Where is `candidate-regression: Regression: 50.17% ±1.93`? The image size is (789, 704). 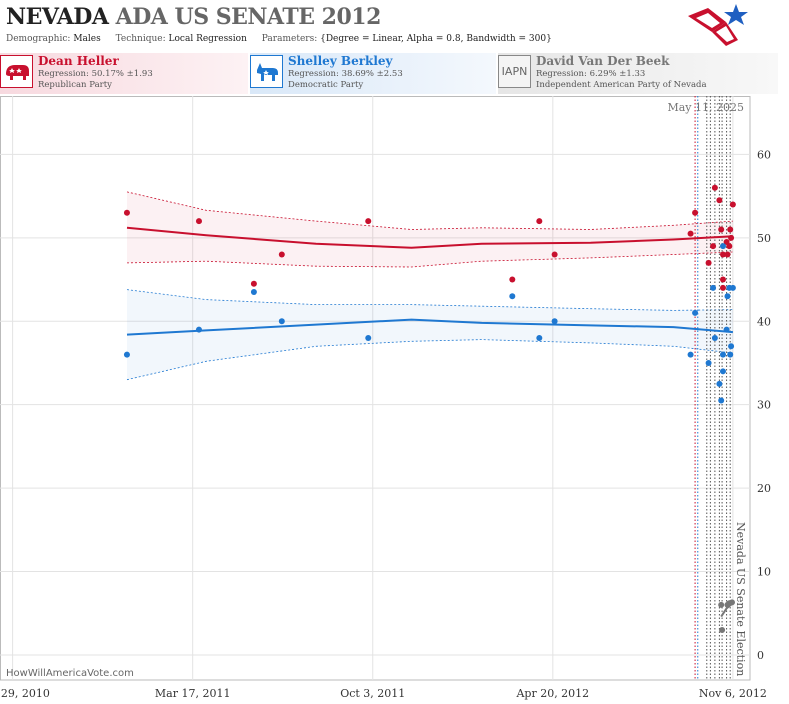 candidate-regression: Regression: 50.17% ±1.93 is located at coordinates (95, 74).